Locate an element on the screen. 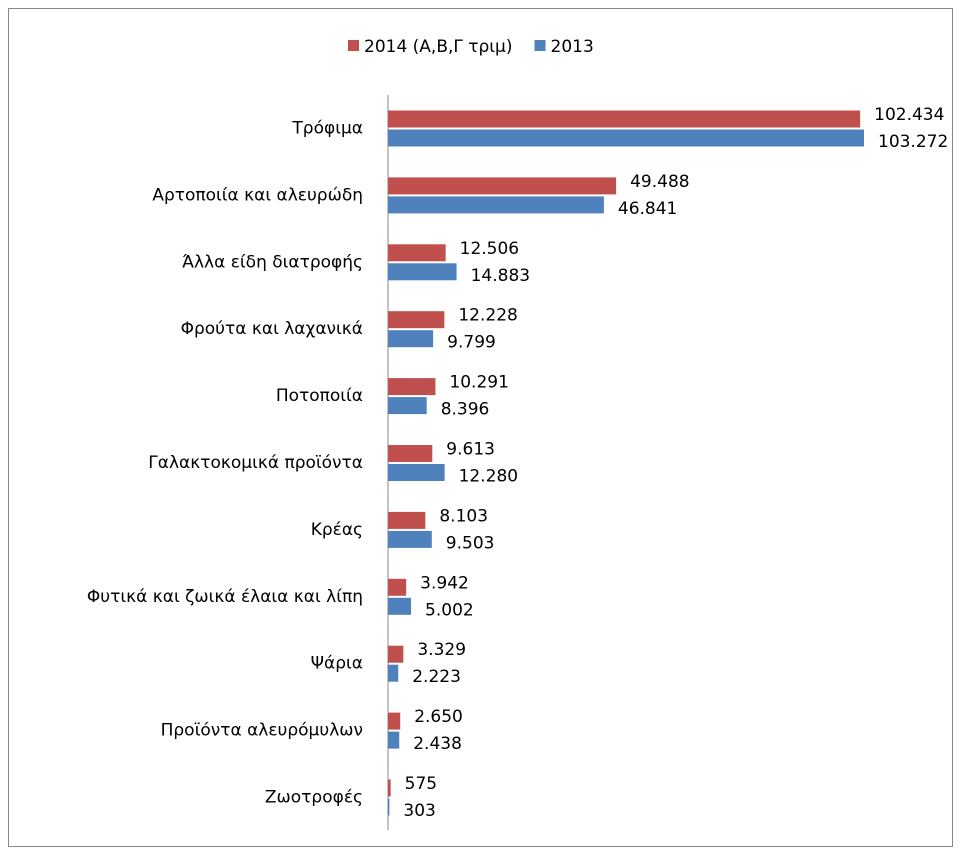  legend-label: 2013 is located at coordinates (572, 47).